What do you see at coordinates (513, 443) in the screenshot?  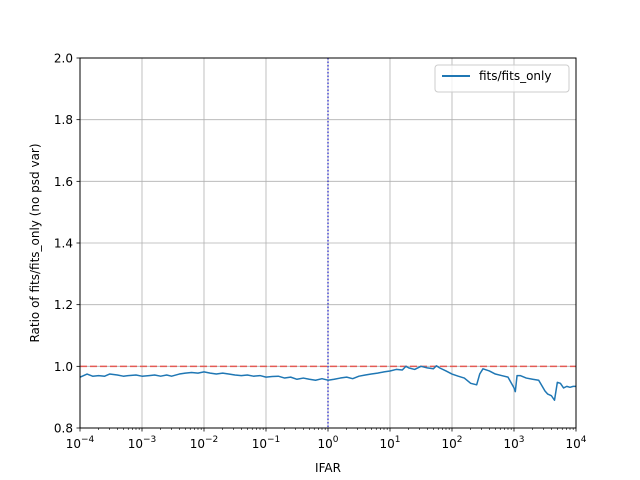 I see `x-tick-label: 10³` at bounding box center [513, 443].